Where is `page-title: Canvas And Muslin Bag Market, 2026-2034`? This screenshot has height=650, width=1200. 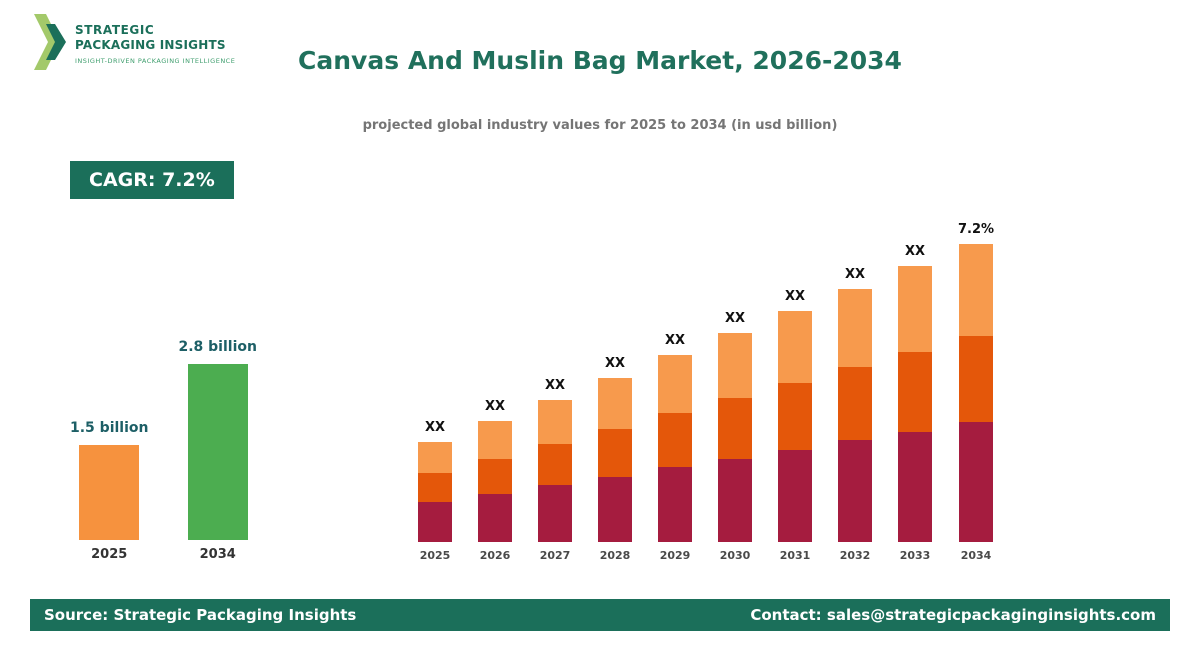 page-title: Canvas And Muslin Bag Market, 2026-2034 is located at coordinates (600, 60).